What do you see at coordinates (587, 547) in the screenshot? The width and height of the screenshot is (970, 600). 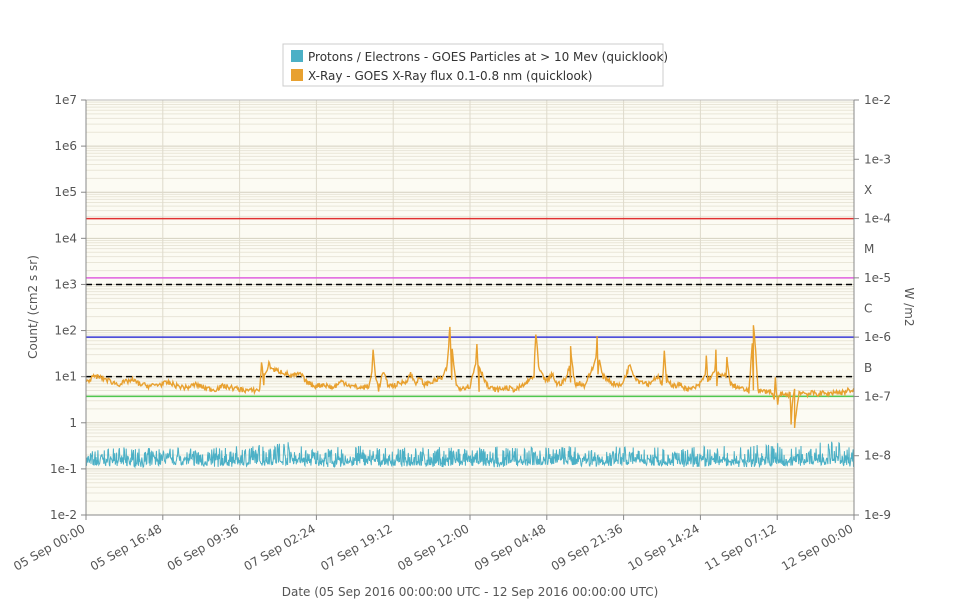 I see `x-tick-label: 09 Sep 21:36` at bounding box center [587, 547].